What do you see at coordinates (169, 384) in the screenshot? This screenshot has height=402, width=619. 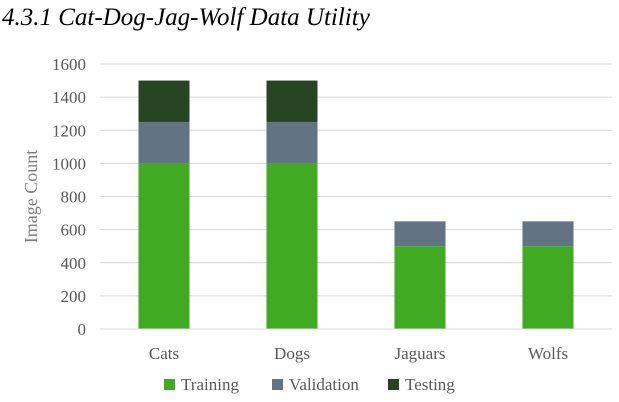 I see `legend-swatch-training` at bounding box center [169, 384].